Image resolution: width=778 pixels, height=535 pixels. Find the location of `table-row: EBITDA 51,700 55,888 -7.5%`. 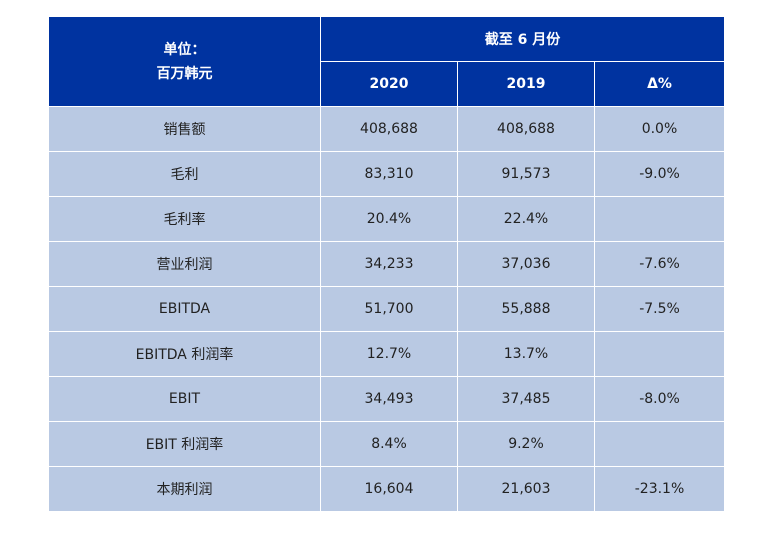

table-row: EBITDA 51,700 55,888 -7.5% is located at coordinates (386, 309).